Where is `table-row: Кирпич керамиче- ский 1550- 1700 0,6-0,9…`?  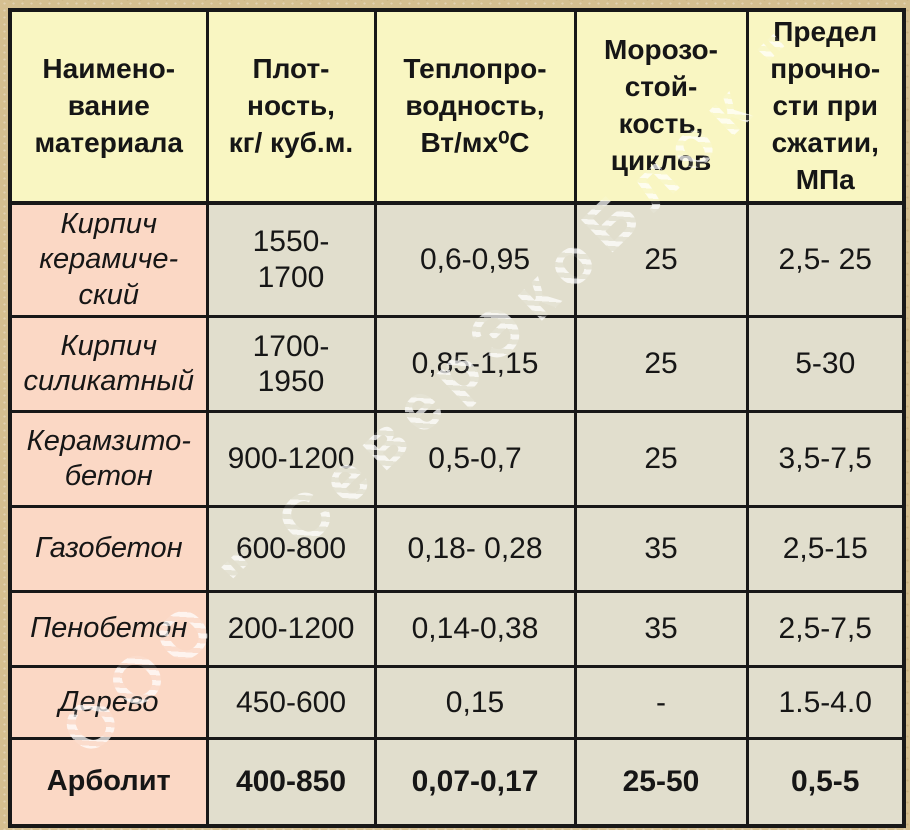
table-row: Кирпич керамиче- ский 1550- 1700 0,6-0,9… is located at coordinates (457, 259).